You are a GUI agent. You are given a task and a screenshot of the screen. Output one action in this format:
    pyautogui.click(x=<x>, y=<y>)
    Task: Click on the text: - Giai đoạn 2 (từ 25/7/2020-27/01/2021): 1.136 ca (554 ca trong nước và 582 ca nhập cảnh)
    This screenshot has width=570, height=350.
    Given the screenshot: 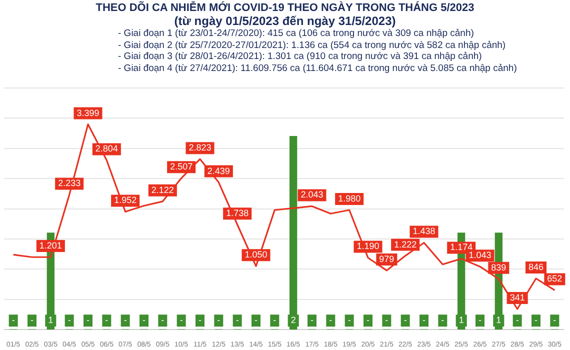 What is the action you would take?
    pyautogui.click(x=312, y=45)
    